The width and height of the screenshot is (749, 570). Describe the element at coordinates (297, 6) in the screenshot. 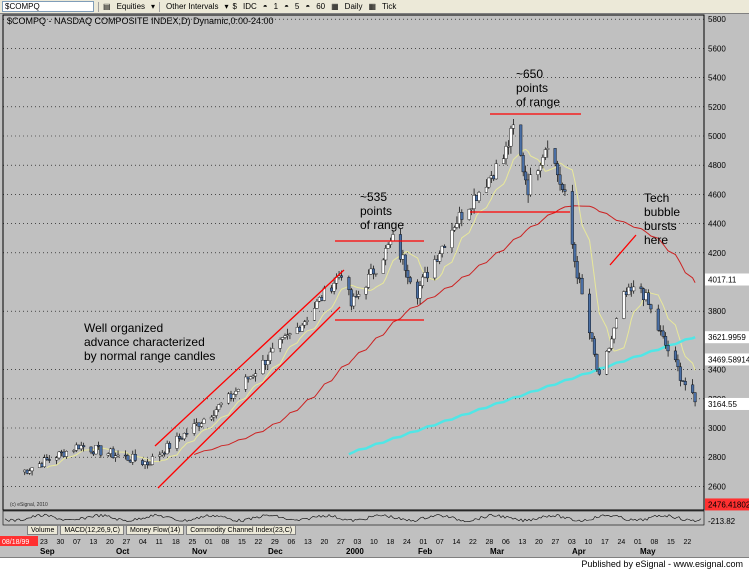

I see `interval-5-button: 5` at that location.